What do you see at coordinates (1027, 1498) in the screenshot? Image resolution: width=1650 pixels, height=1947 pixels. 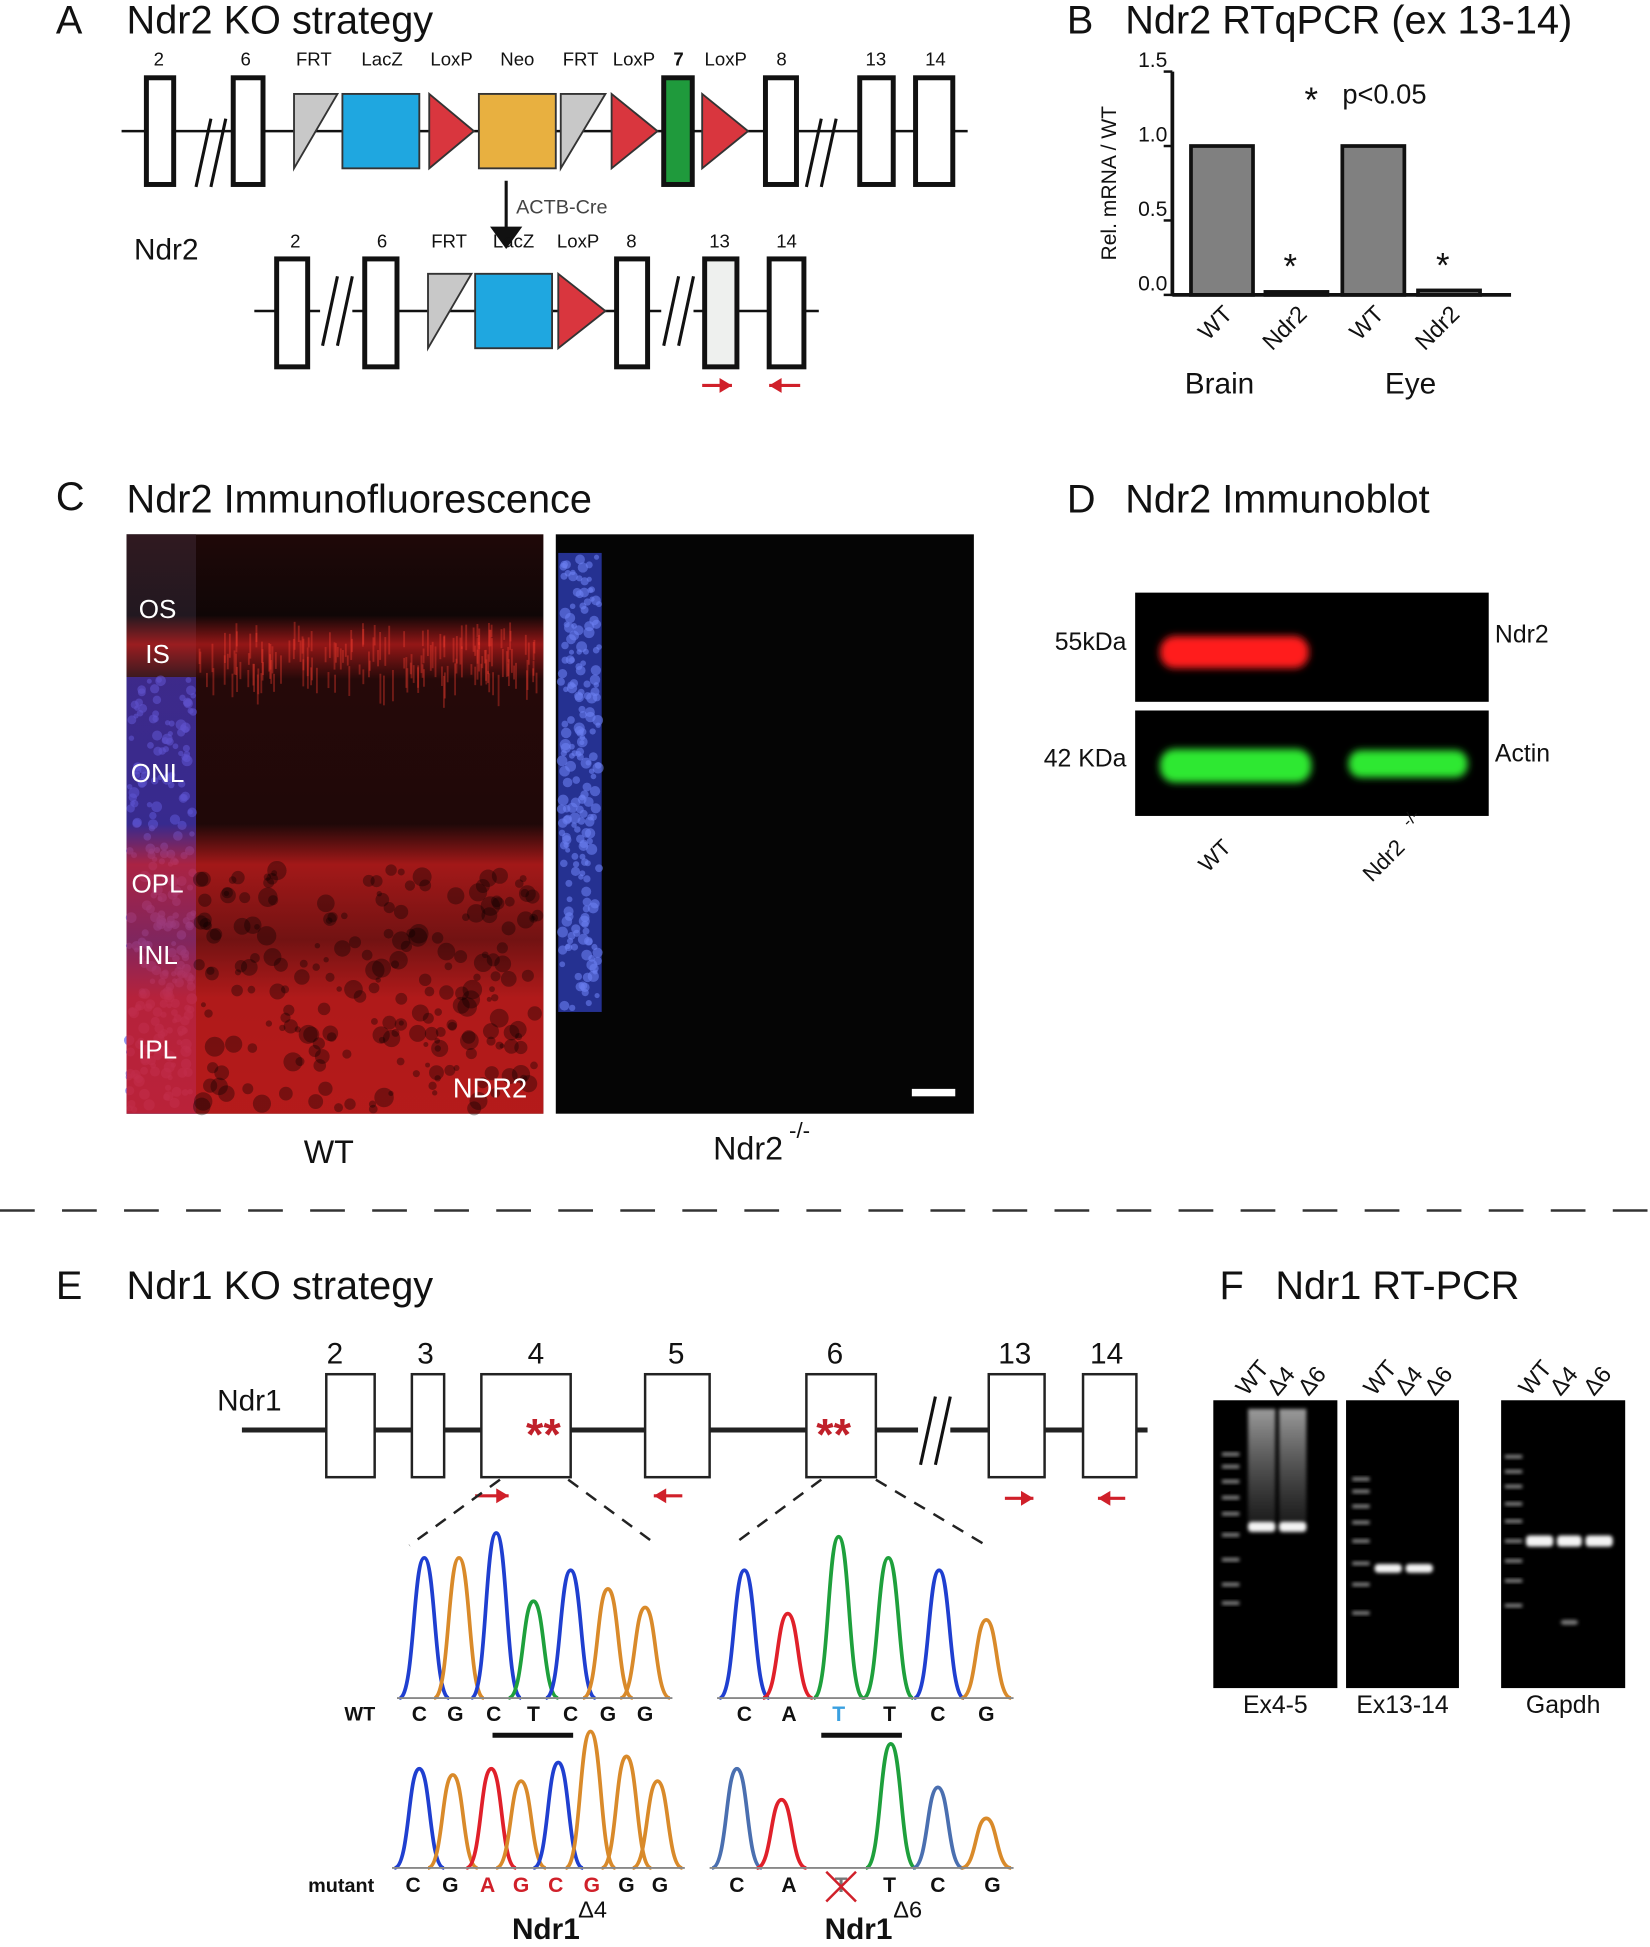 I see `primer-arrow-head` at bounding box center [1027, 1498].